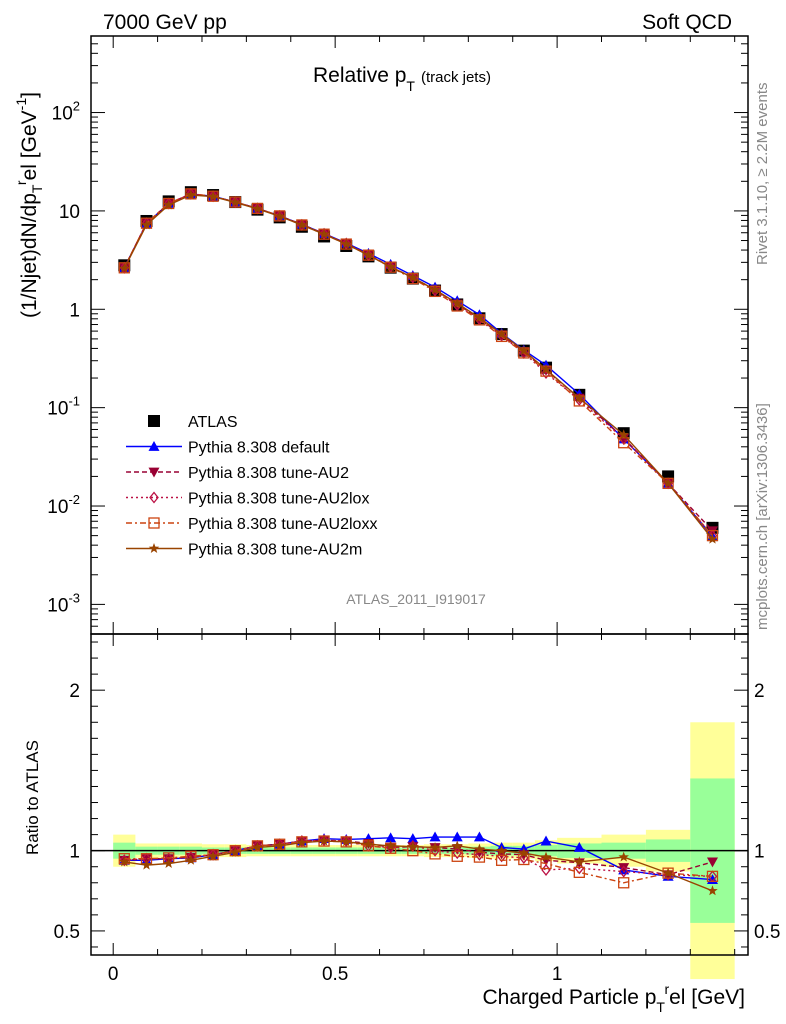 The width and height of the screenshot is (786, 1024). I want to click on ratio-y-tick-label: 2, so click(74, 691).